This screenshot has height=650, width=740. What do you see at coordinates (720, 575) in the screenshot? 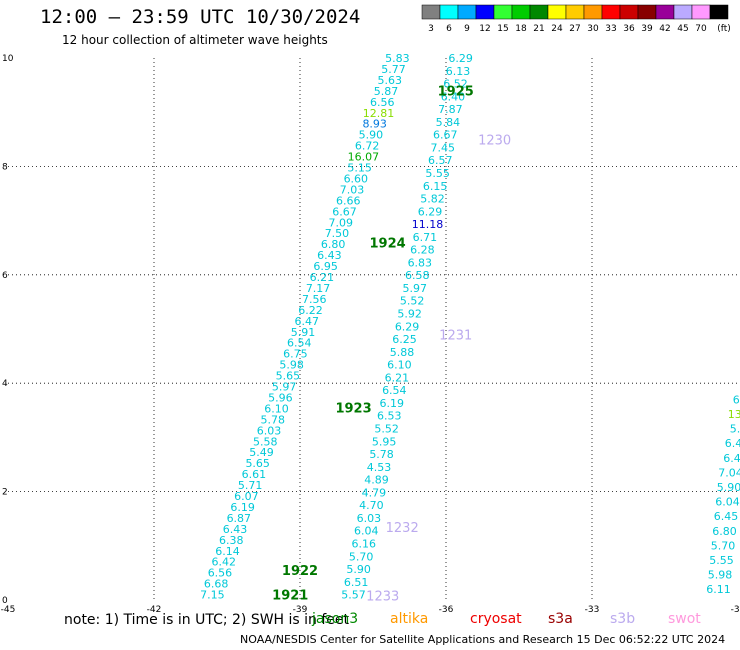
I see `wave-height-label: 5.98` at bounding box center [720, 575].